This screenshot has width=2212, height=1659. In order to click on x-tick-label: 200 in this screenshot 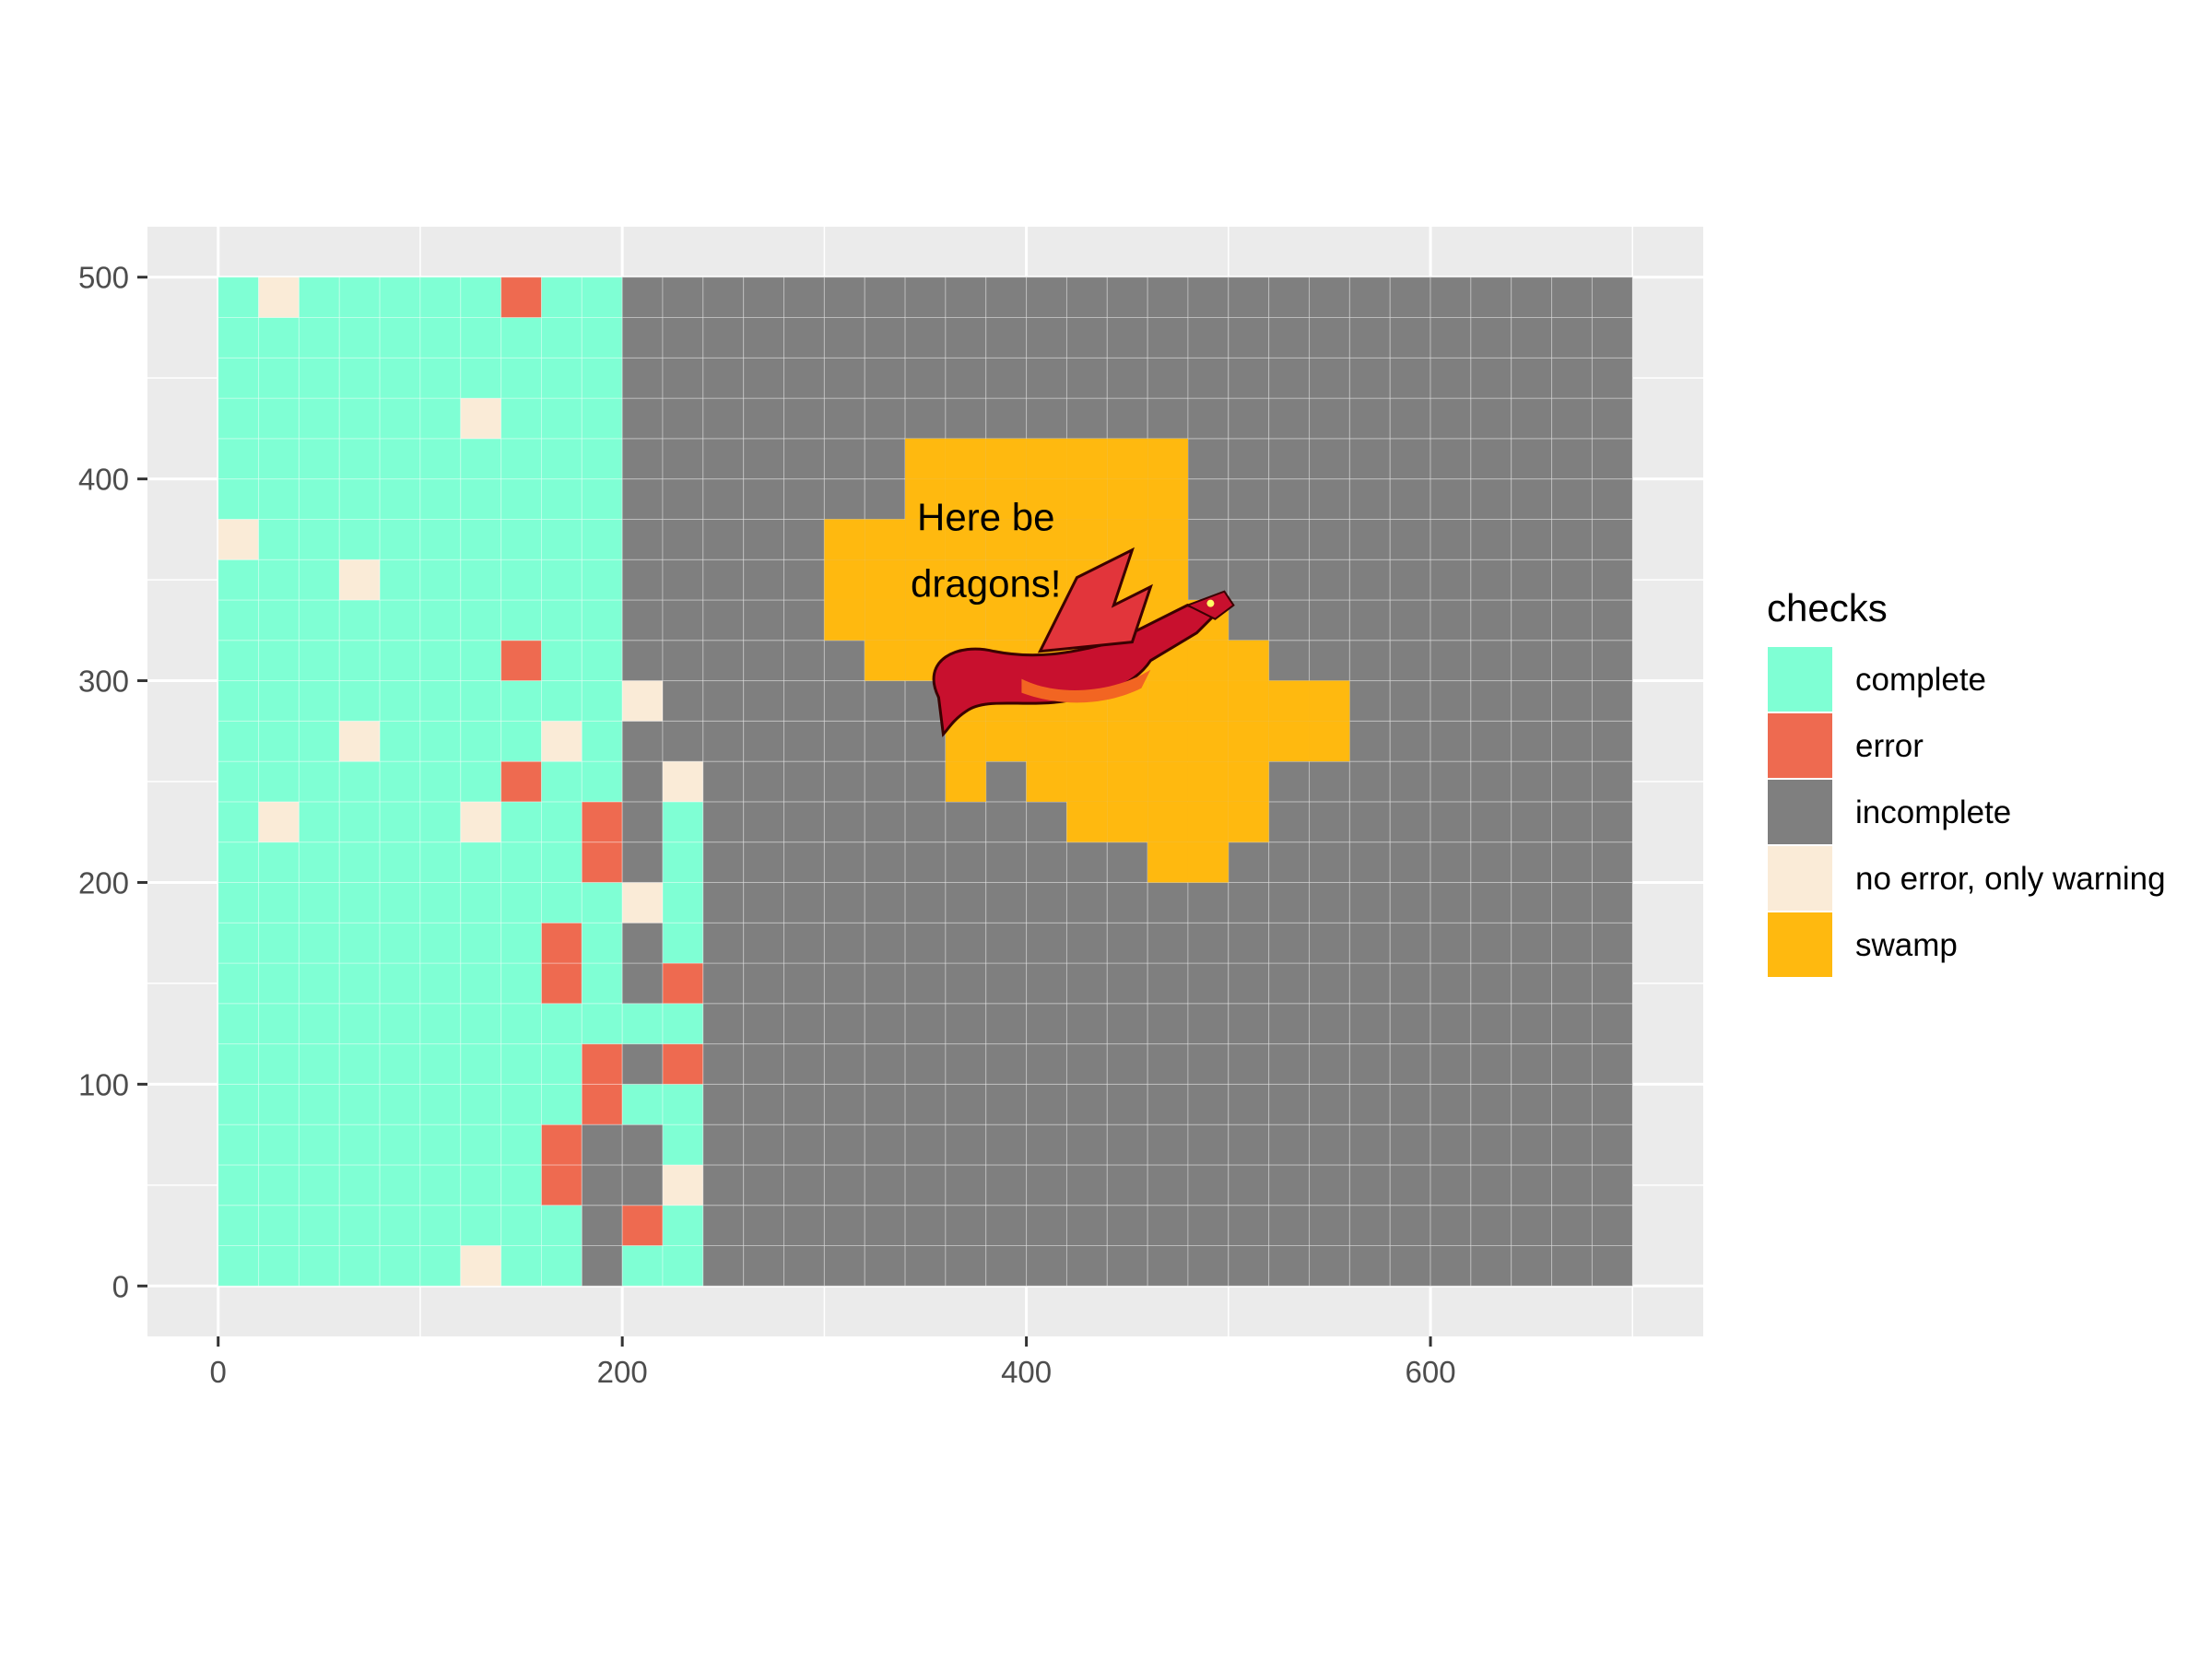, I will do `click(622, 1372)`.